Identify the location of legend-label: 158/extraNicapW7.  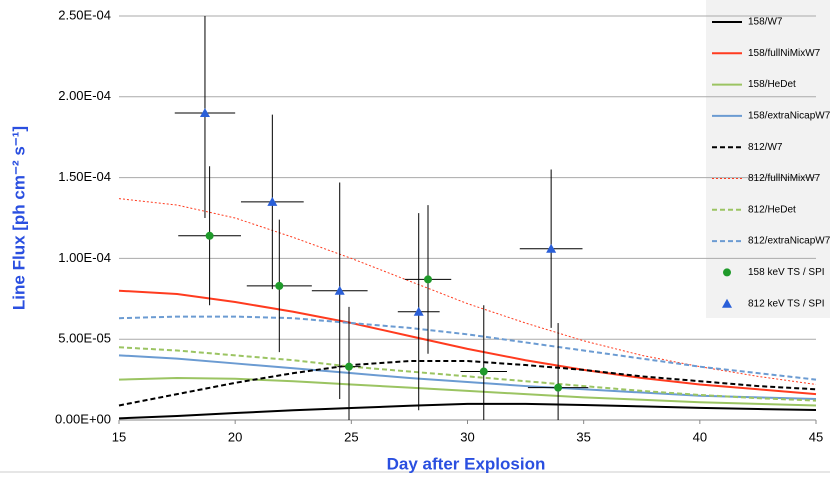
(789, 116).